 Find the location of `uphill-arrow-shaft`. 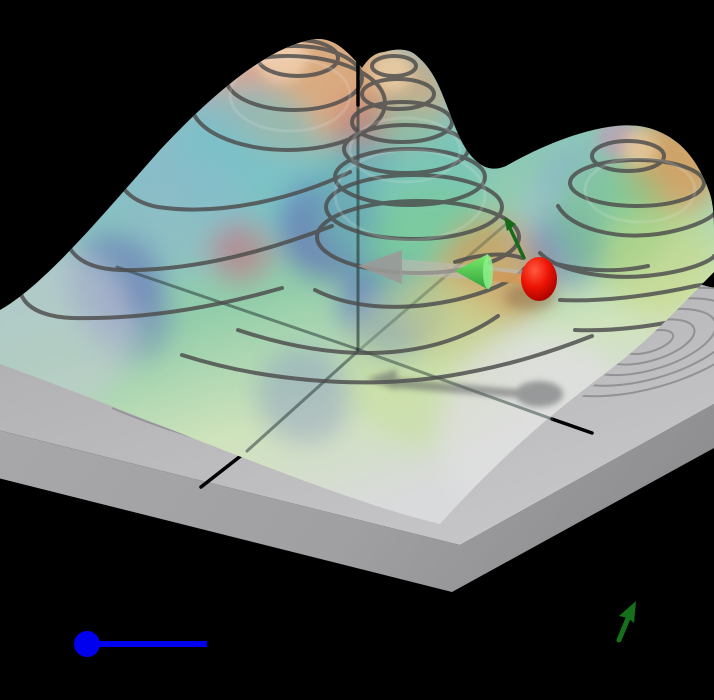

uphill-arrow-shaft is located at coordinates (516, 242).